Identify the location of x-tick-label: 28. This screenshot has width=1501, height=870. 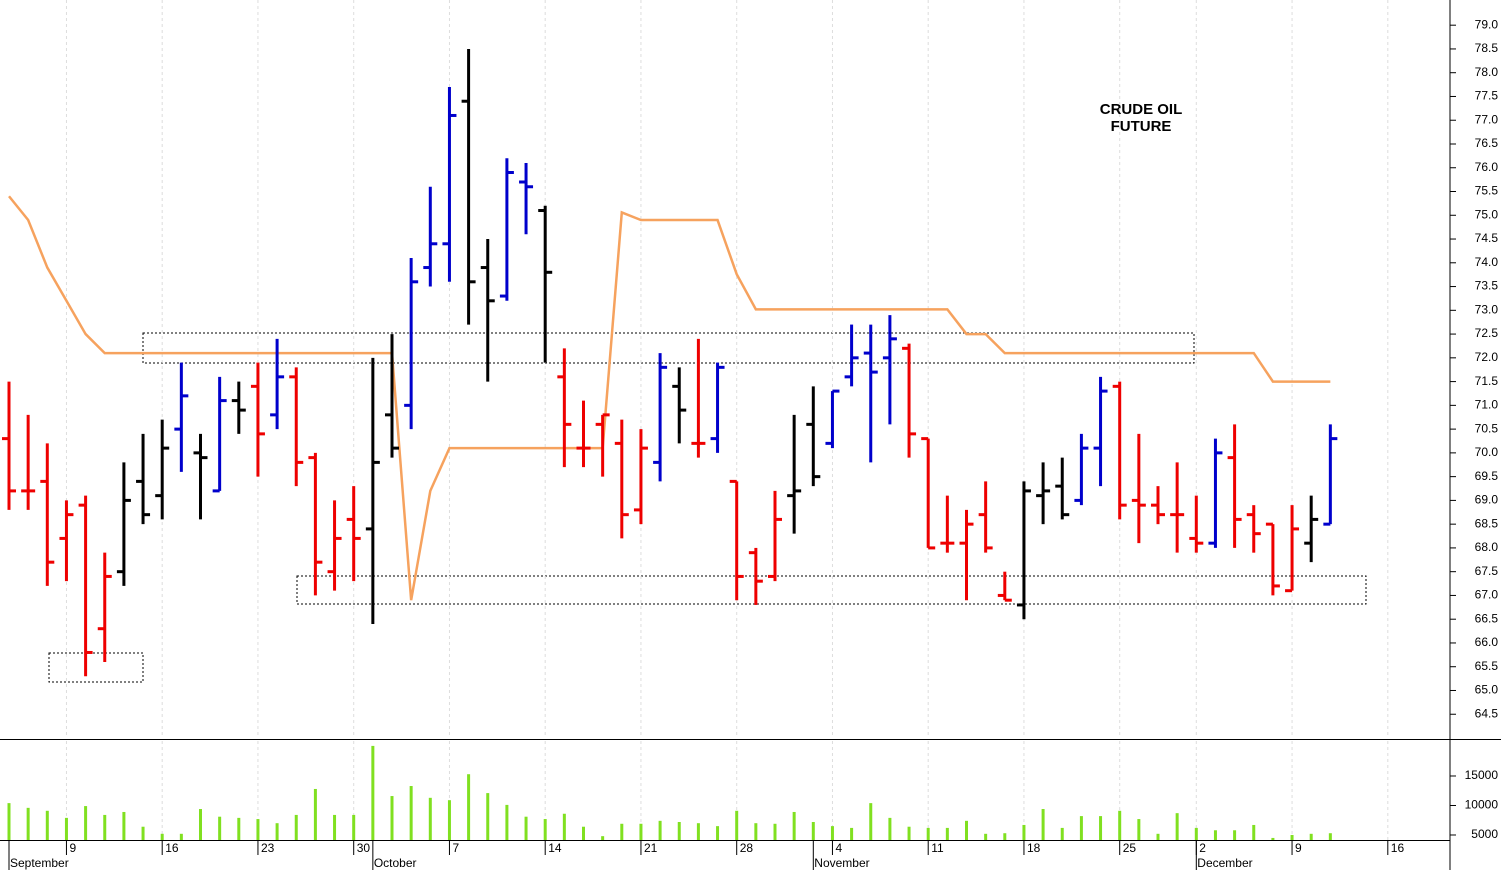
(747, 848).